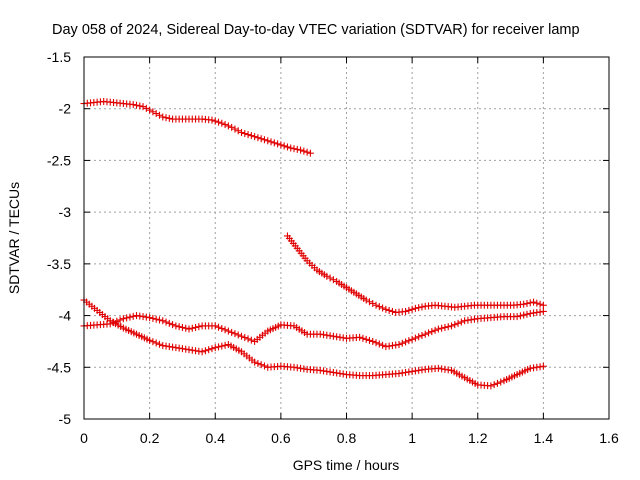  Describe the element at coordinates (59, 57) in the screenshot. I see `y-tick-label: -1.5` at that location.